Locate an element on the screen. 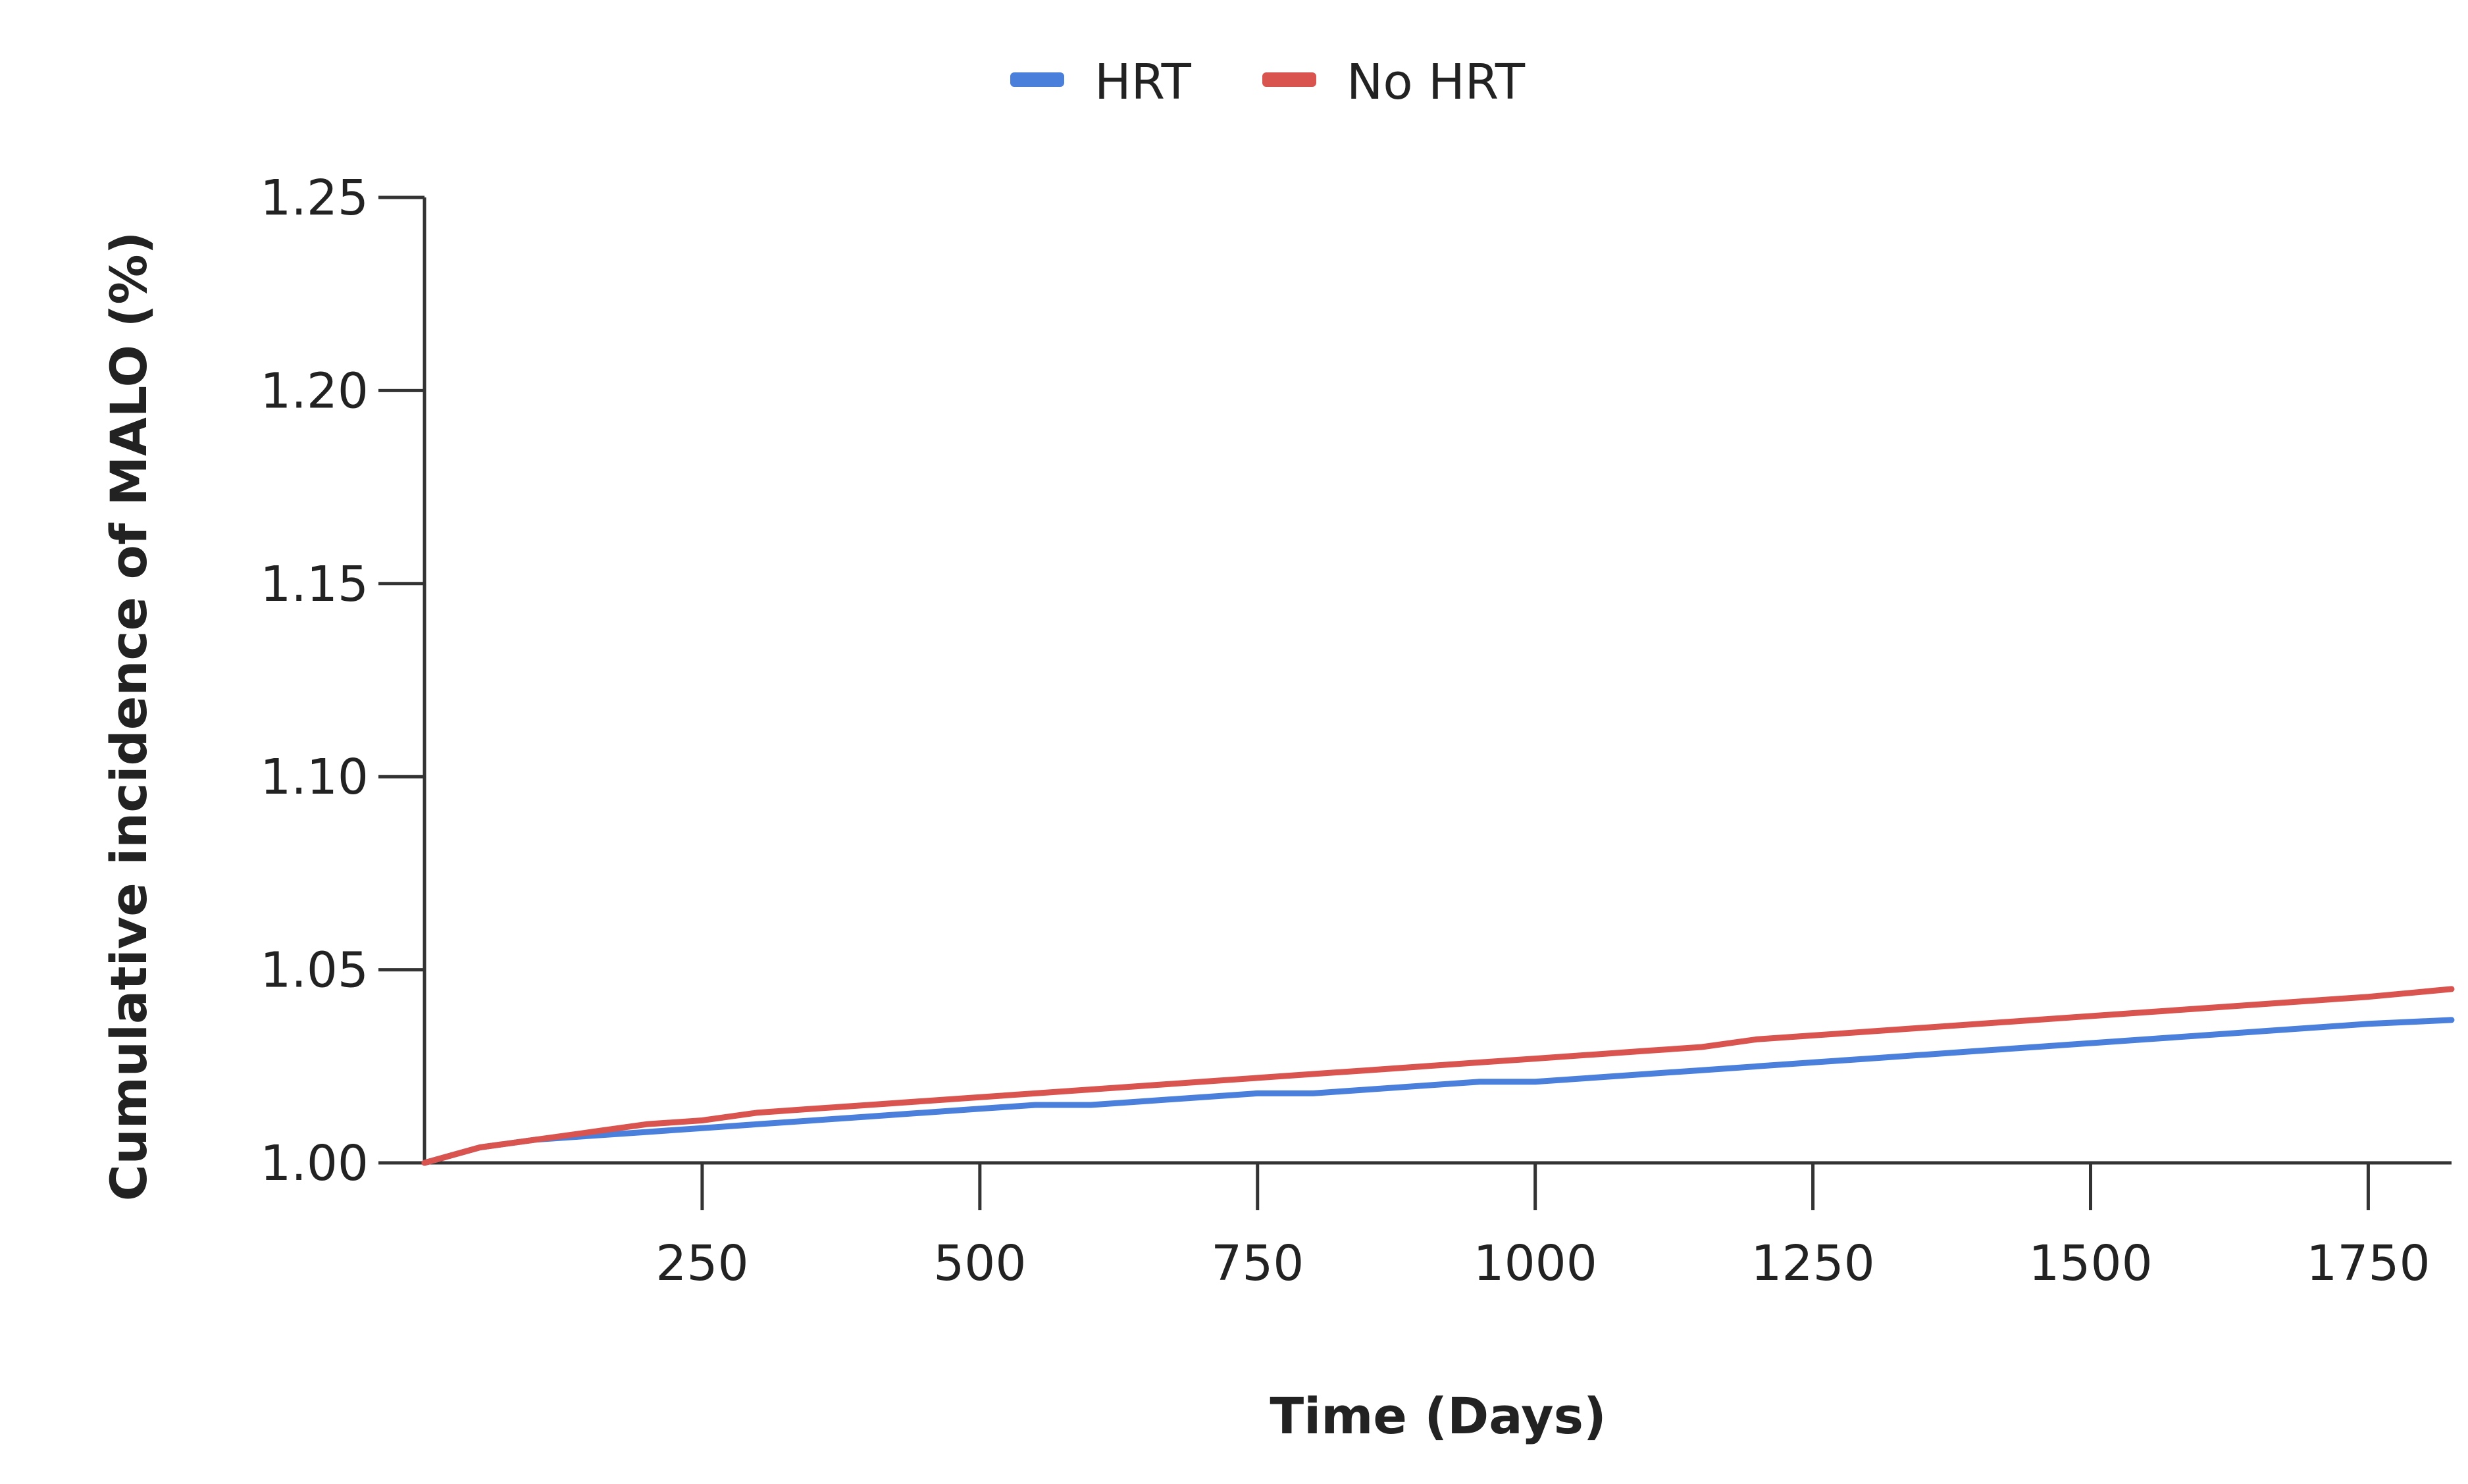 Image resolution: width=2468 pixels, height=1484 pixels. x-tick-label: 750 is located at coordinates (1257, 1263).